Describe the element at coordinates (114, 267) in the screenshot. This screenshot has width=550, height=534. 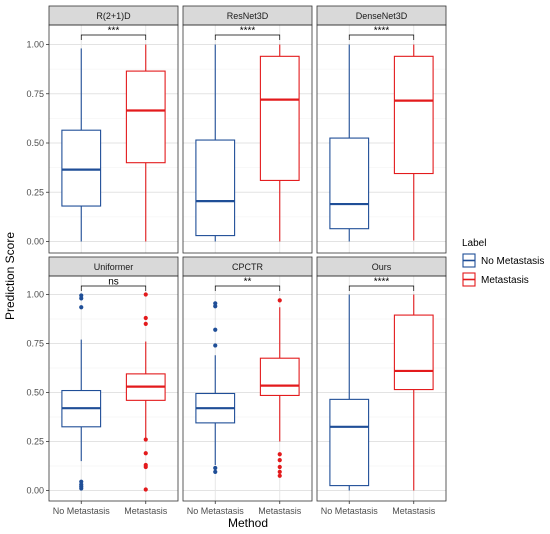
I see `strip-title: Uniformer` at that location.